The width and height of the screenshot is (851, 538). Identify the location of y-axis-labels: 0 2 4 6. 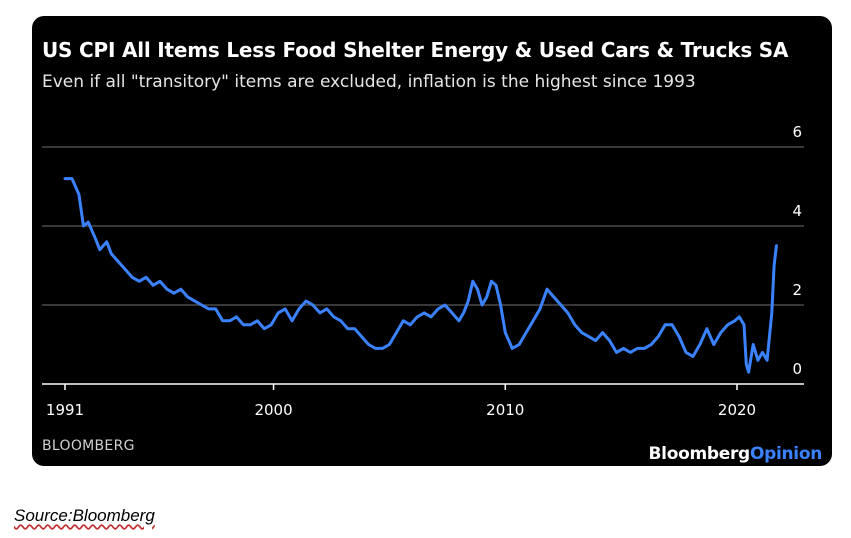
(797, 250).